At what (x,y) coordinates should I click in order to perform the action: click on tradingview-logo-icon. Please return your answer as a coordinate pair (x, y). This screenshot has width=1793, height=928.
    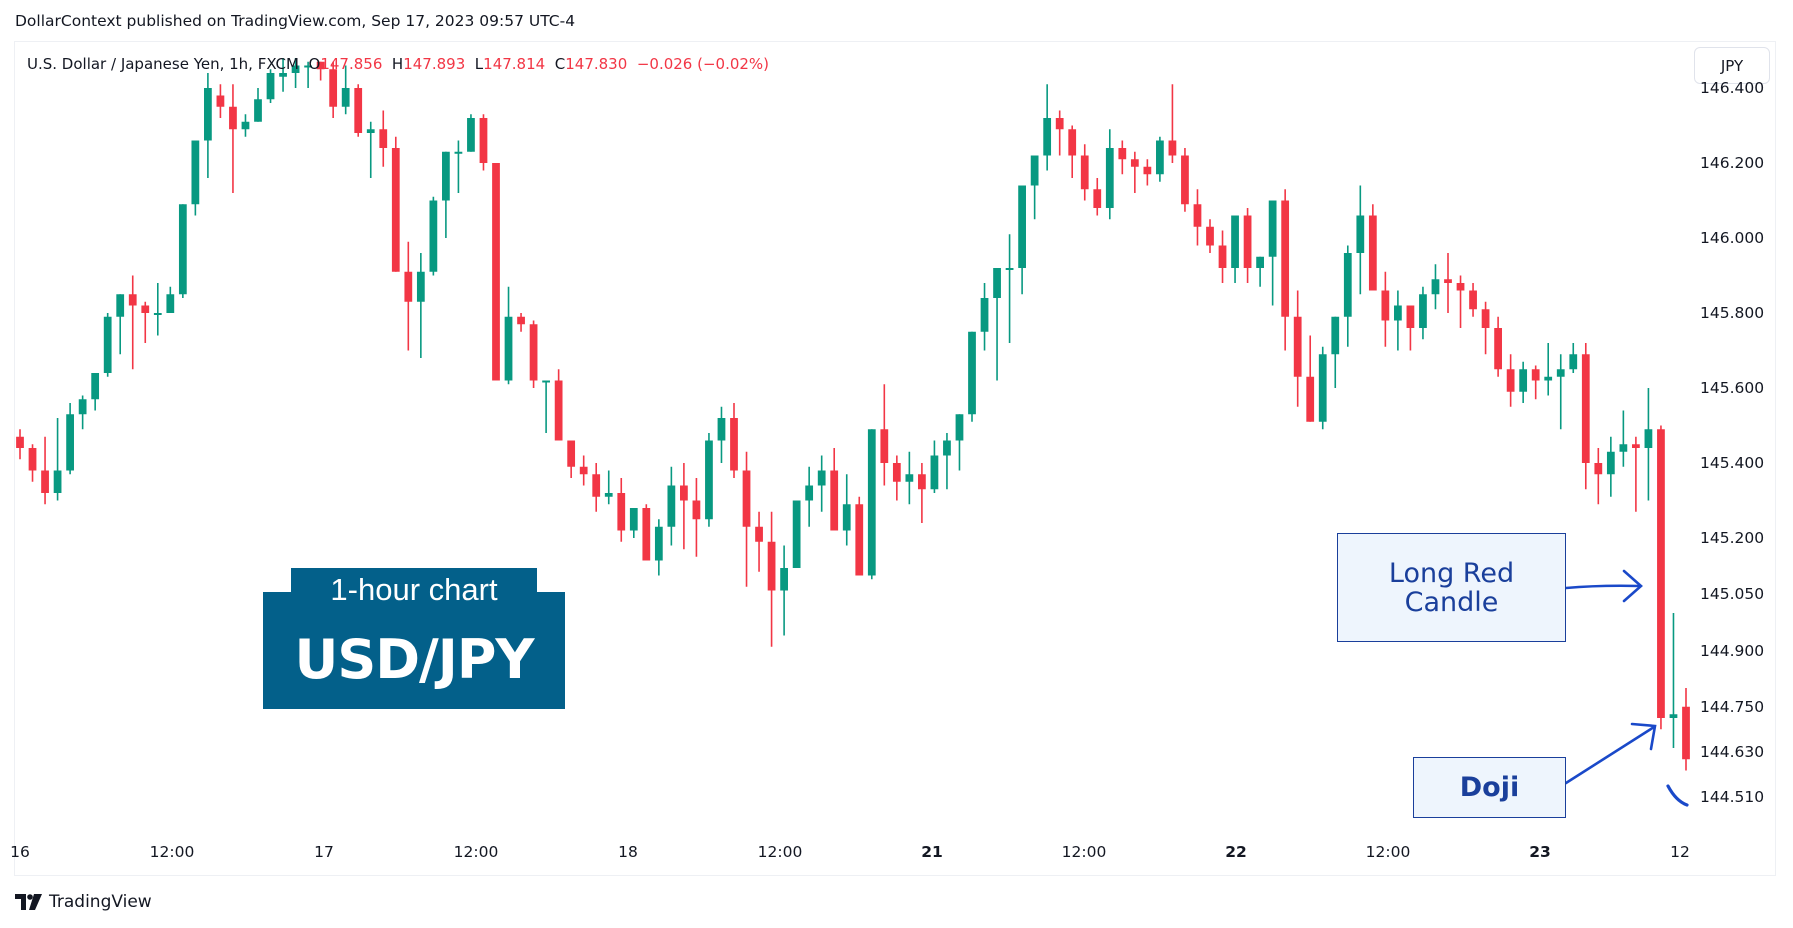
    Looking at the image, I should click on (28, 902).